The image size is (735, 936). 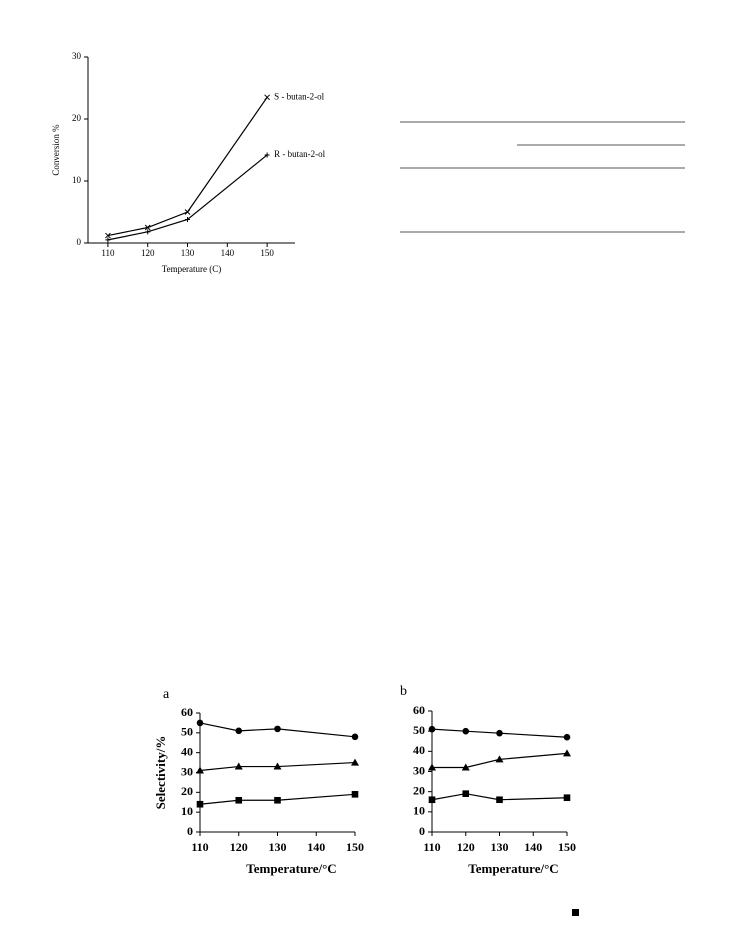 I want to click on panel-label: a, so click(x=166, y=694).